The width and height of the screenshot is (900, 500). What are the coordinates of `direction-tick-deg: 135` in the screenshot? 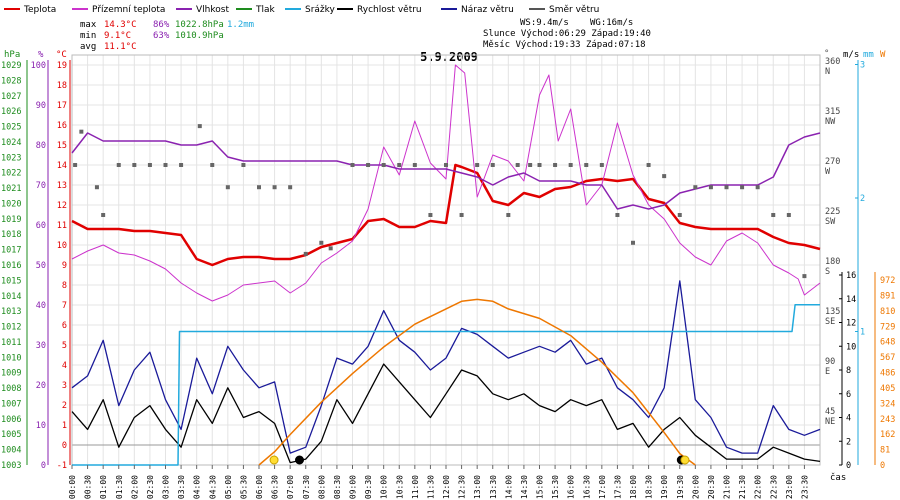 It's located at (832, 312).